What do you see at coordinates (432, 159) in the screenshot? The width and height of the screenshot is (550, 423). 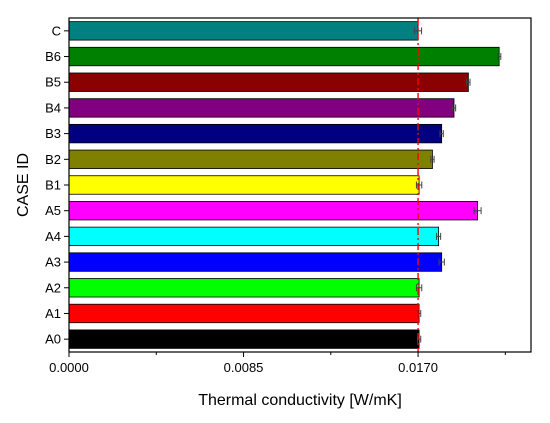 I see `error-bar-b2` at bounding box center [432, 159].